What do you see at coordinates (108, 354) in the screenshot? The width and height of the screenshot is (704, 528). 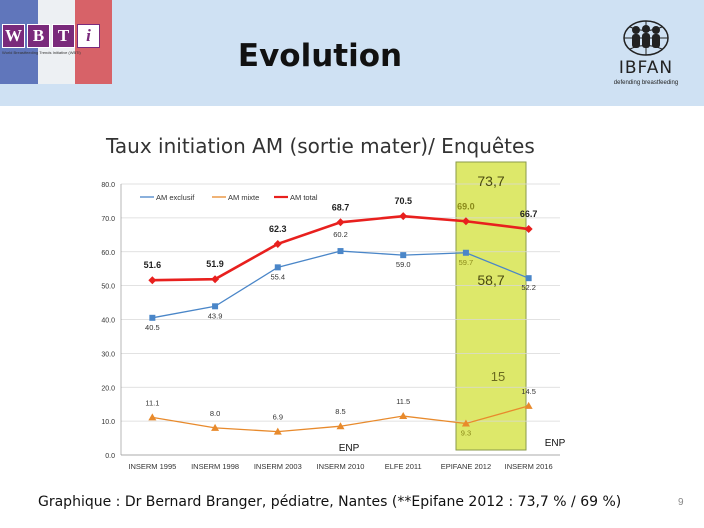 I see `y-tick-label: 30.0` at bounding box center [108, 354].